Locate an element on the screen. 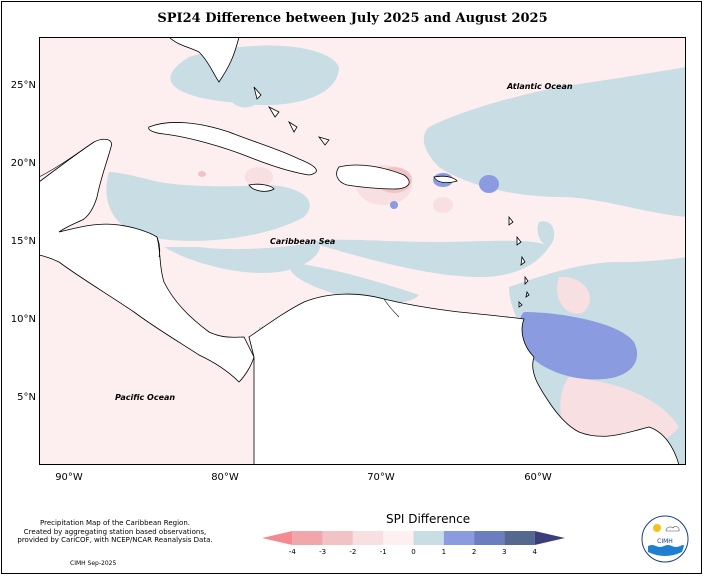 Image resolution: width=705 pixels, height=577 pixels. legend-title: SPI Difference is located at coordinates (428, 519).